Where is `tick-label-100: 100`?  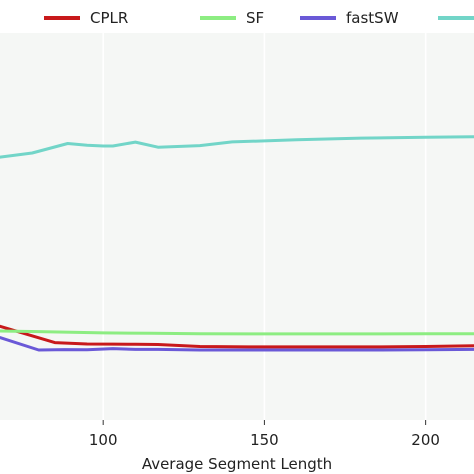
tick-label-100: 100 is located at coordinates (103, 440).